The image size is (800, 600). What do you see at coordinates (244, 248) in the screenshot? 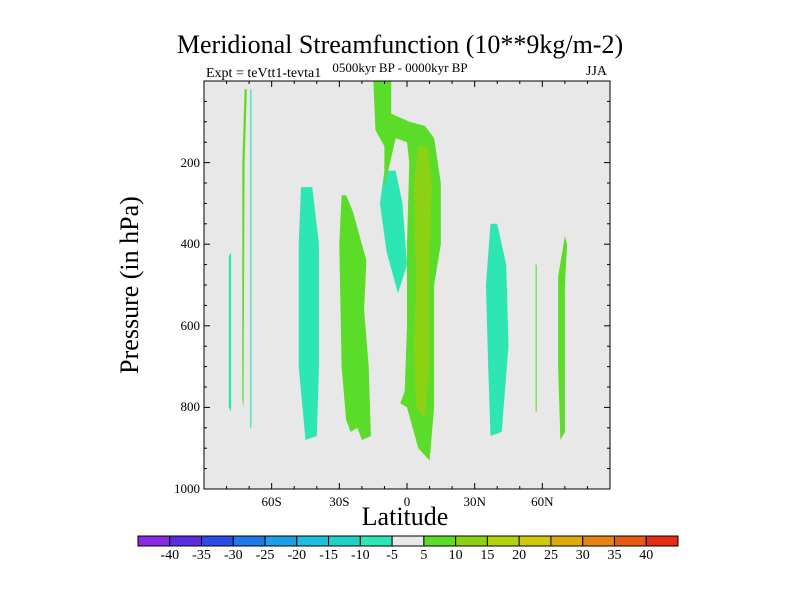
I see `contour-region-sh-line-pos` at bounding box center [244, 248].